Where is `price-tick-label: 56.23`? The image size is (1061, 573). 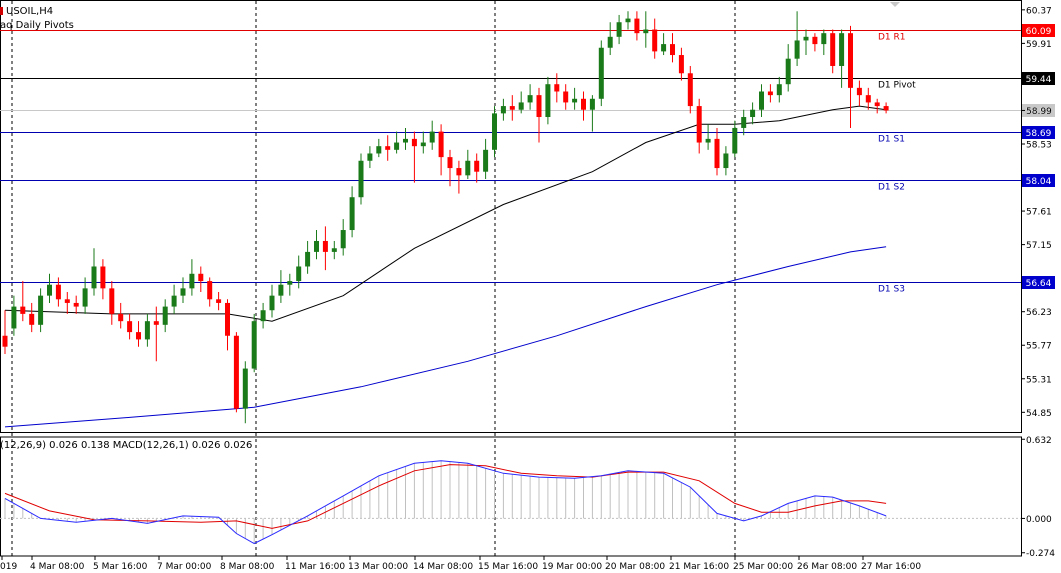 price-tick-label: 56.23 is located at coordinates (1039, 313).